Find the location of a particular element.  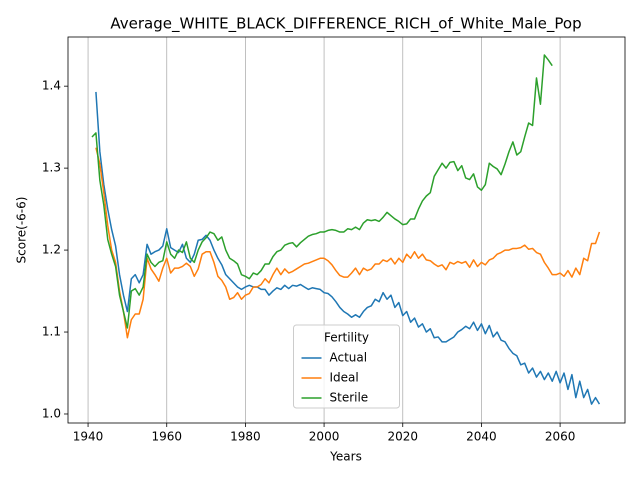

y-tick-label: 1.3 is located at coordinates (51, 168).